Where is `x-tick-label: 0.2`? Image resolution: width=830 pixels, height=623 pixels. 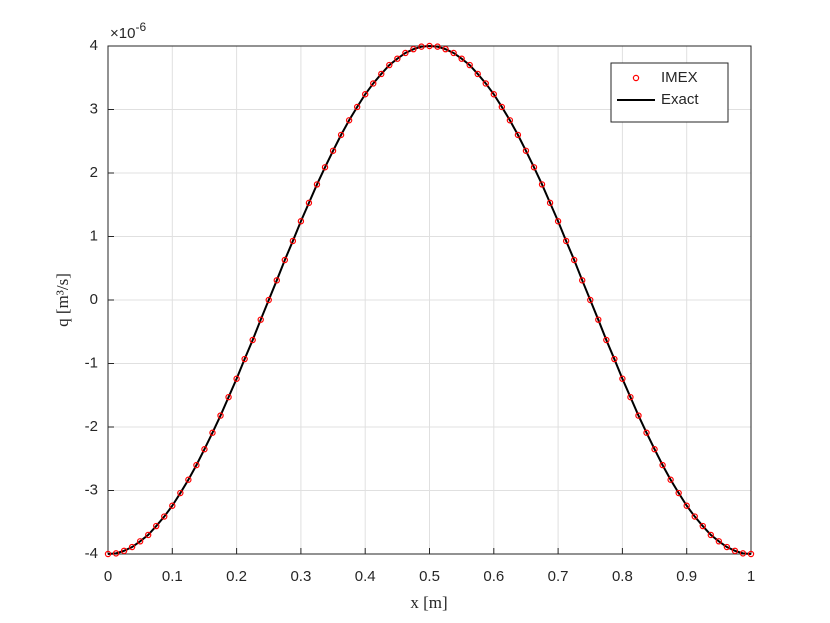
x-tick-label: 0.2 is located at coordinates (236, 576).